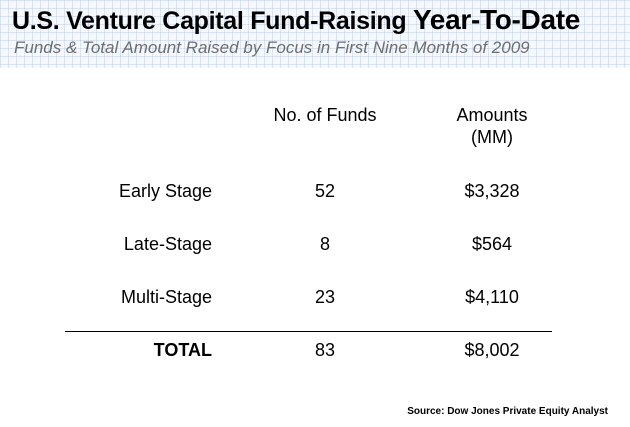 This screenshot has height=427, width=630. Describe the element at coordinates (492, 244) in the screenshot. I see `row-amount-late-stage: $564` at that location.